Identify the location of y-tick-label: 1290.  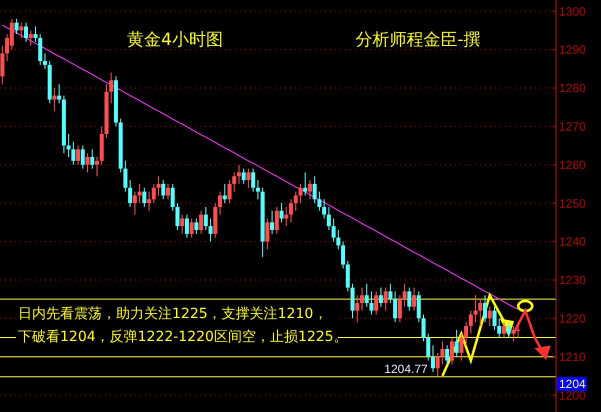
(572, 49).